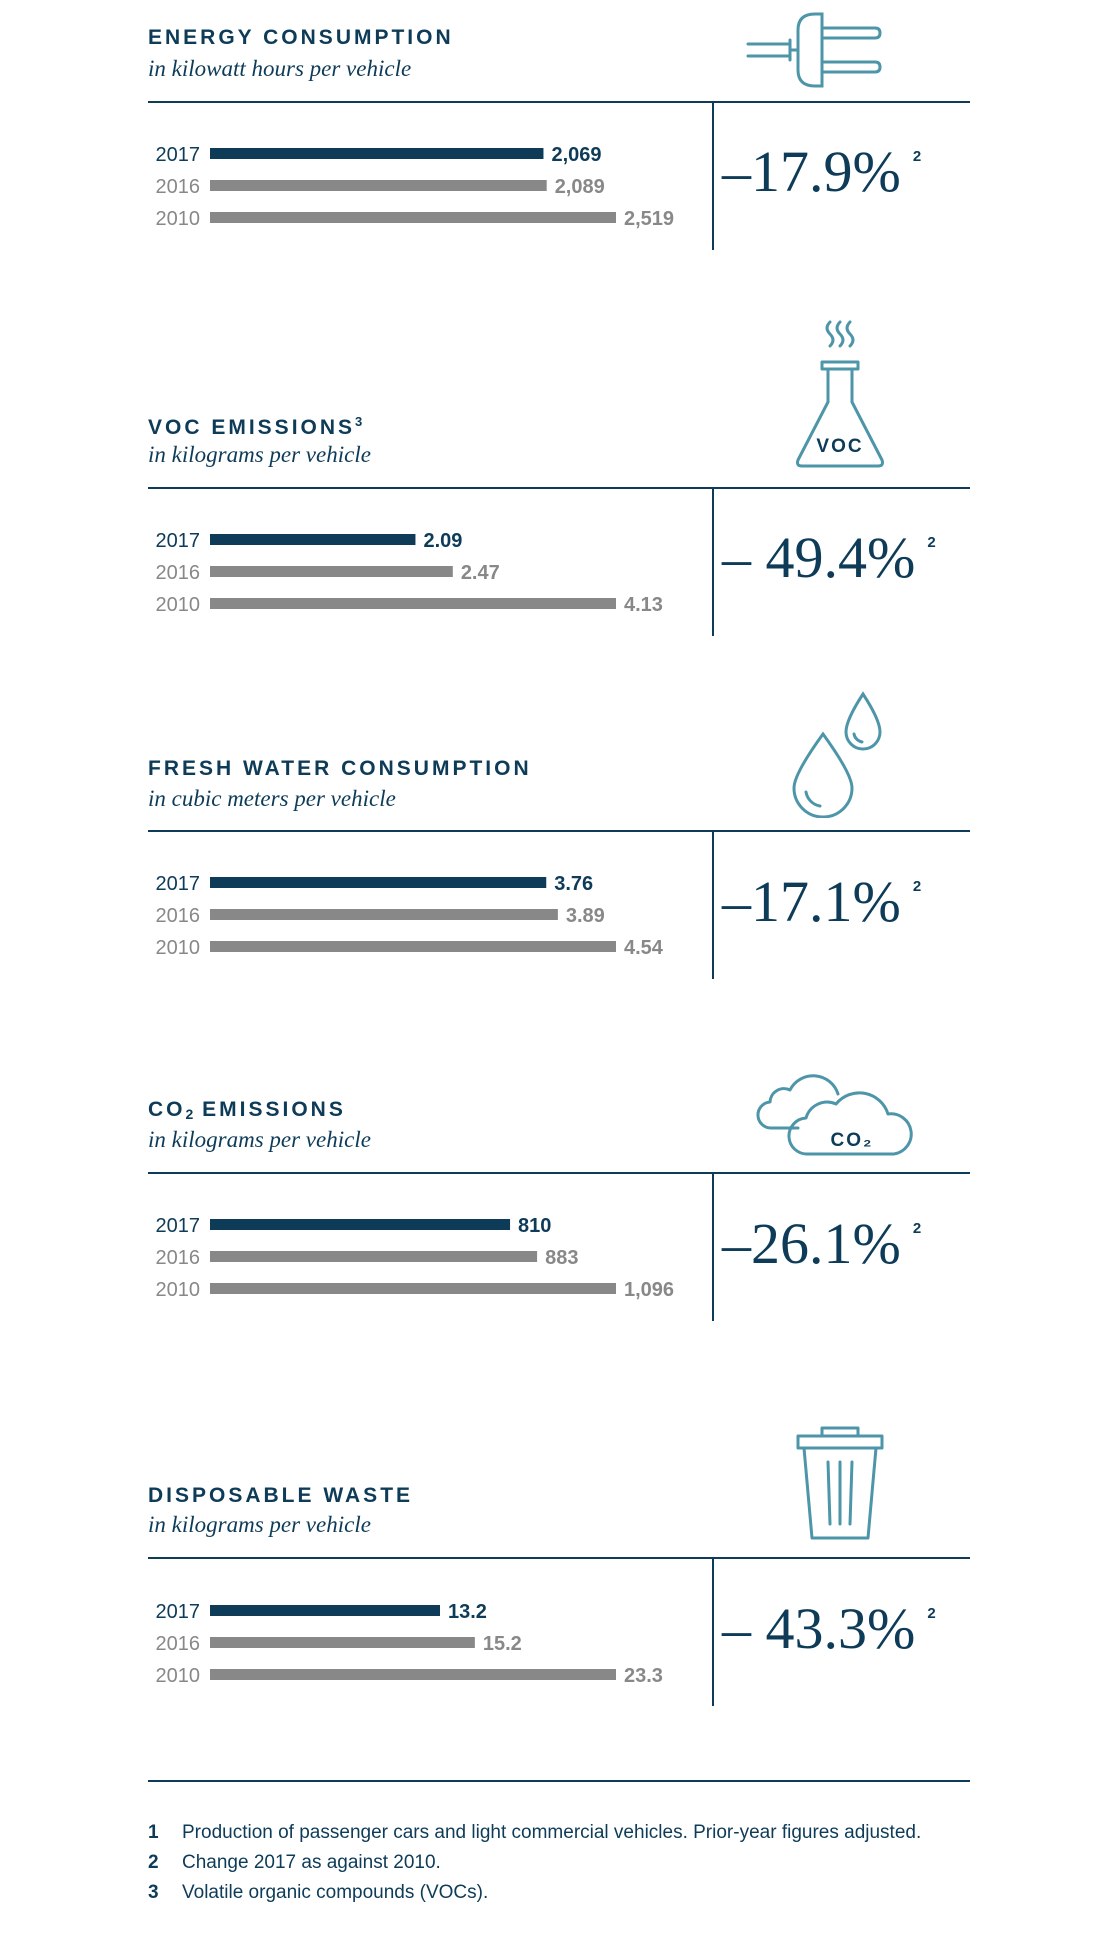 The image size is (1120, 1950). I want to click on value-label: 15.2, so click(502, 1644).